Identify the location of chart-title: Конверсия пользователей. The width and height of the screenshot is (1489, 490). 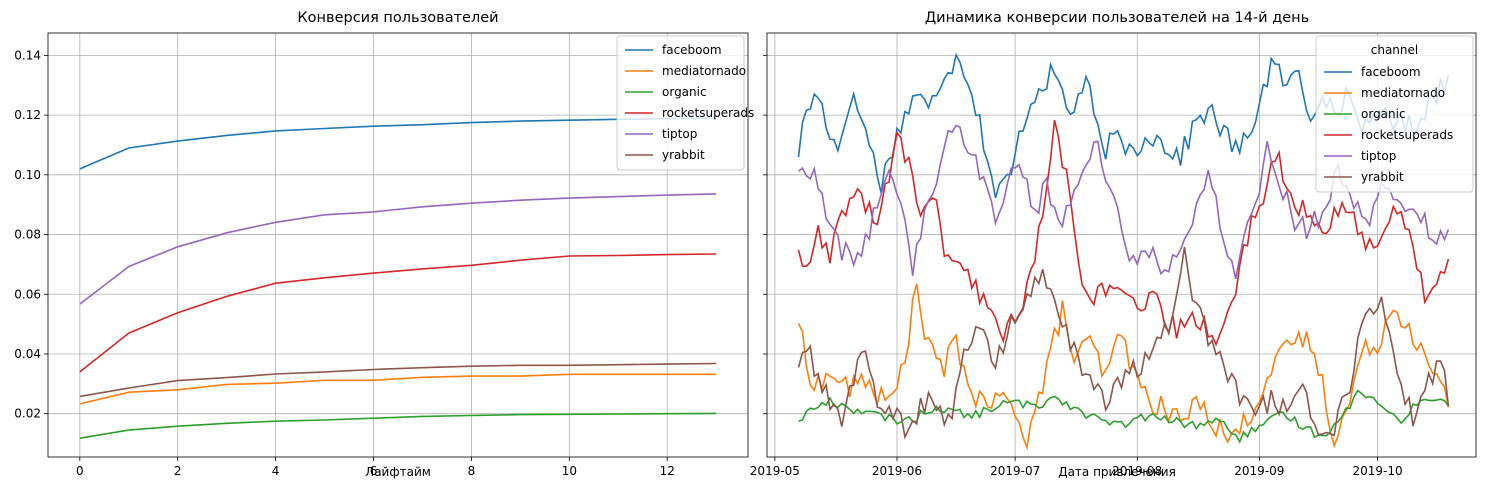
(397, 18).